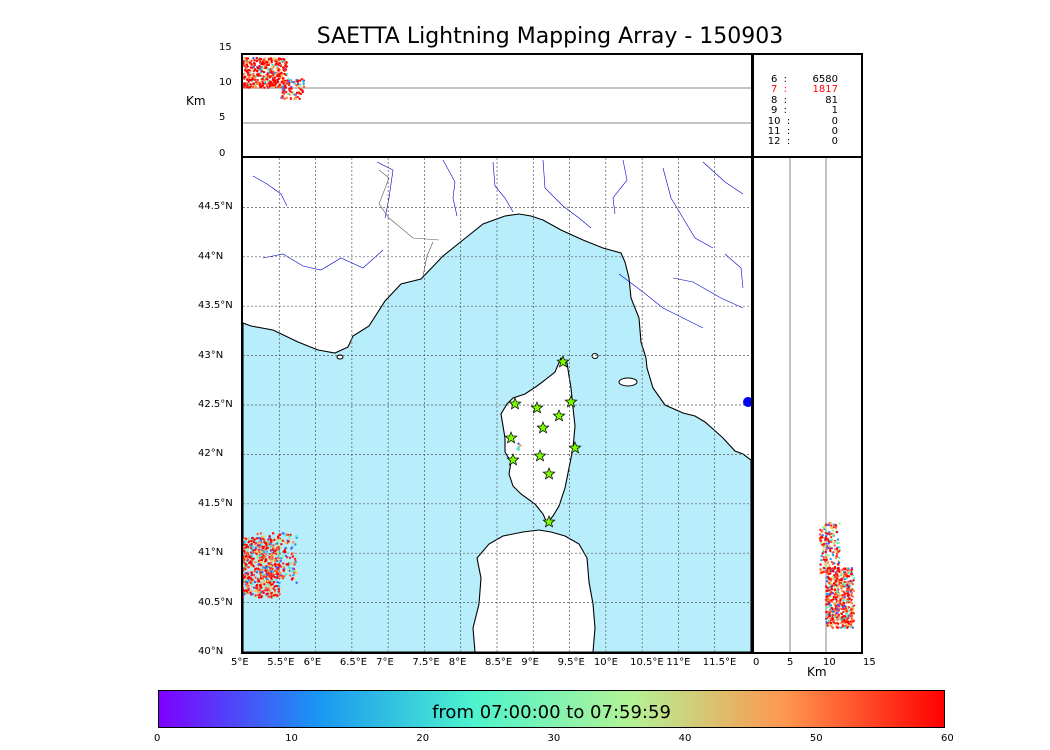 The width and height of the screenshot is (1050, 750). I want to click on station-count-row: 8 :81, so click(804, 100).